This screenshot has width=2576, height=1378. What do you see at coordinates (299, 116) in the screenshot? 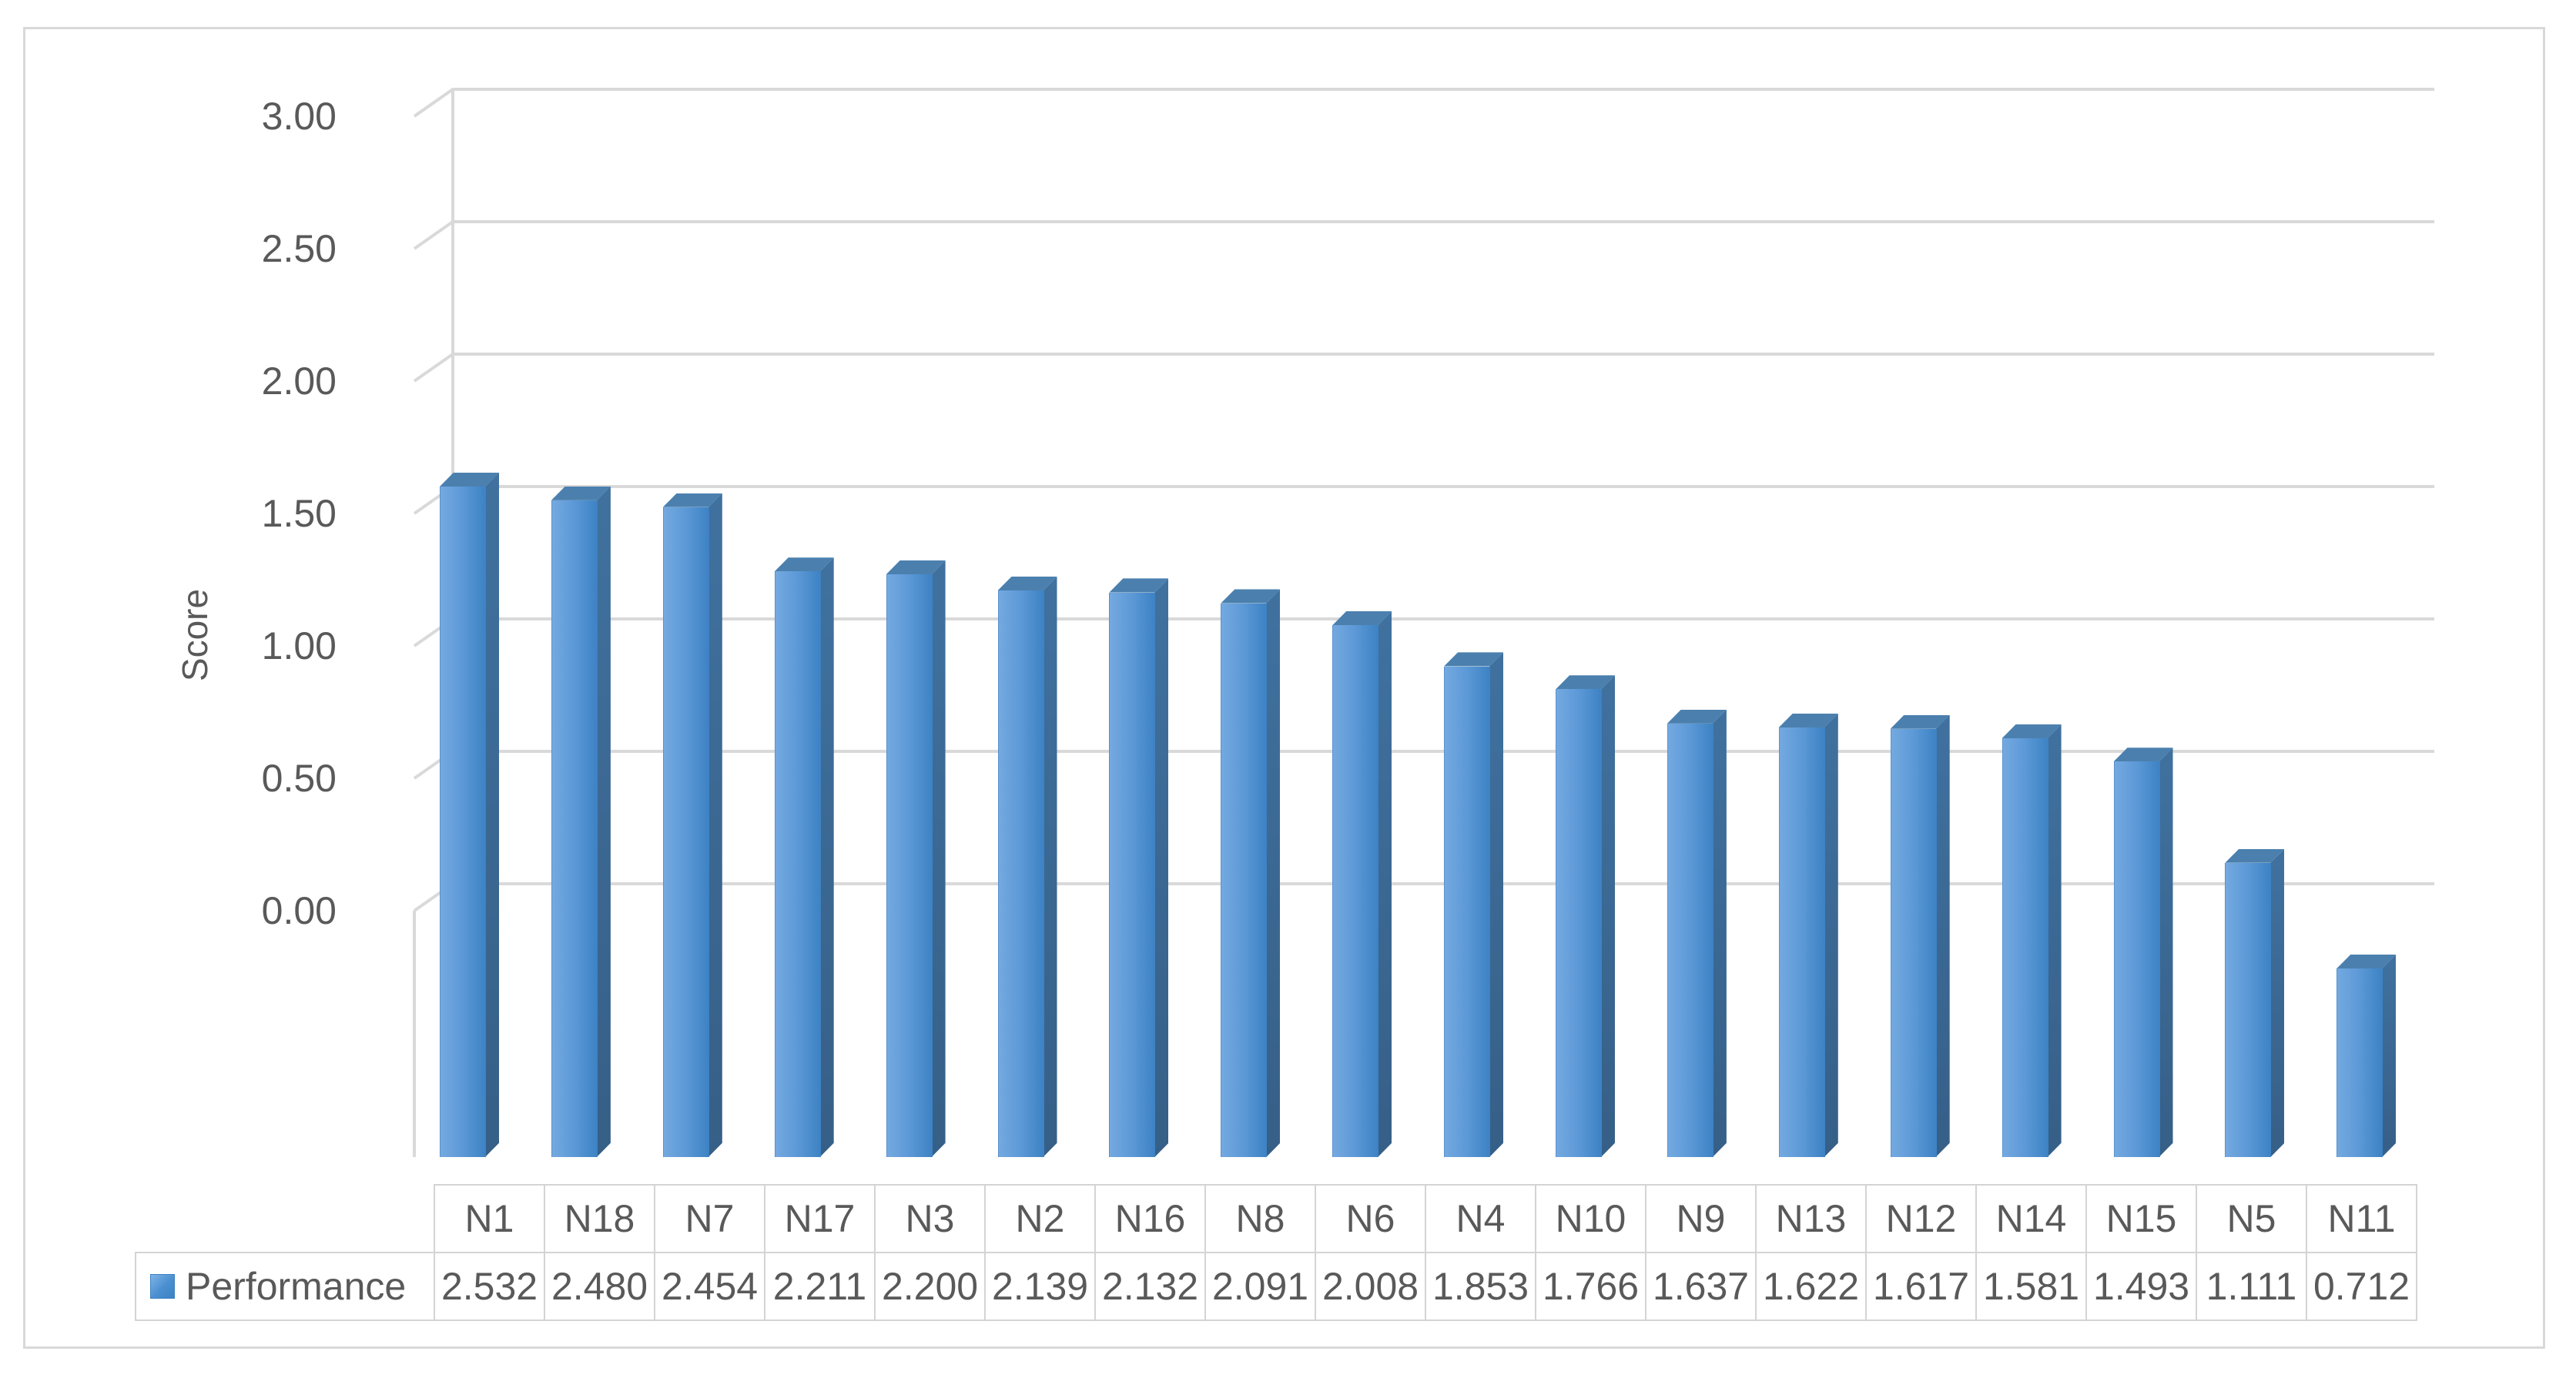
I see `y-tick-label-3.00: 3.00` at bounding box center [299, 116].